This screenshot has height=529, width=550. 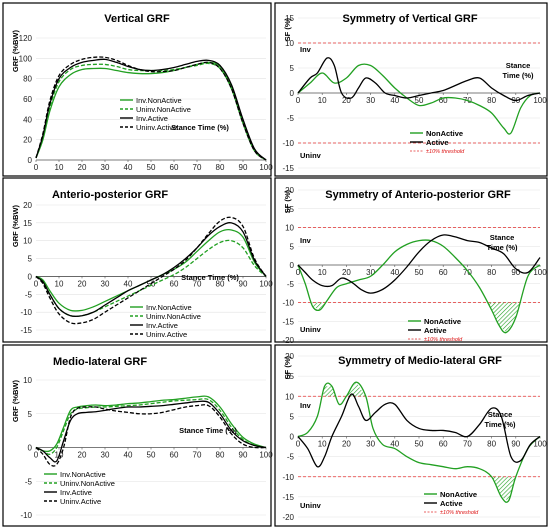 What do you see at coordinates (418, 195) in the screenshot?
I see `chart-title: Symmetry of Anterio-posterior GRF` at bounding box center [418, 195].